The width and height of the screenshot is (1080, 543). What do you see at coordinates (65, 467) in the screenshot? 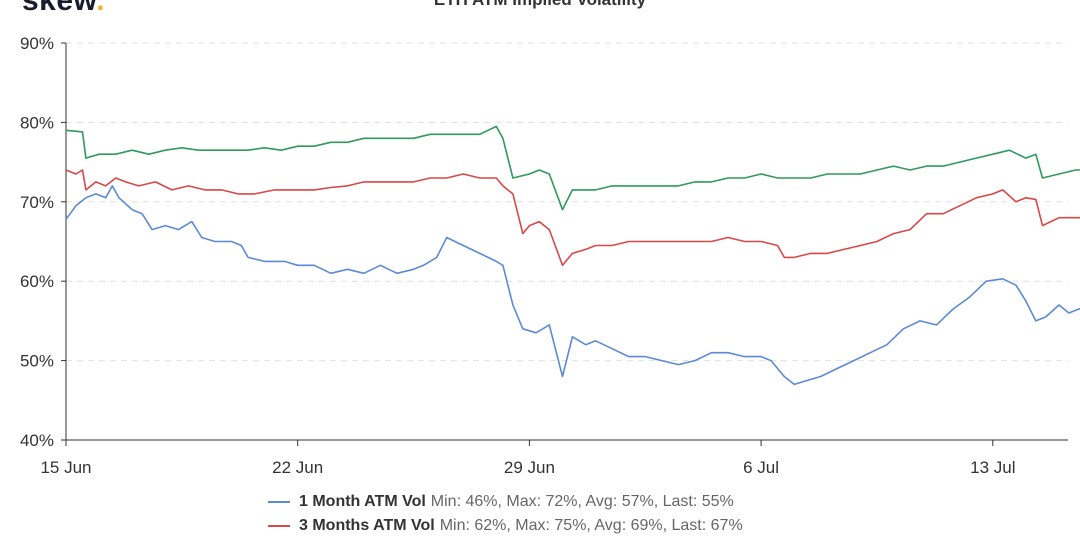
I see `x-tick-label: 15 Jun` at bounding box center [65, 467].